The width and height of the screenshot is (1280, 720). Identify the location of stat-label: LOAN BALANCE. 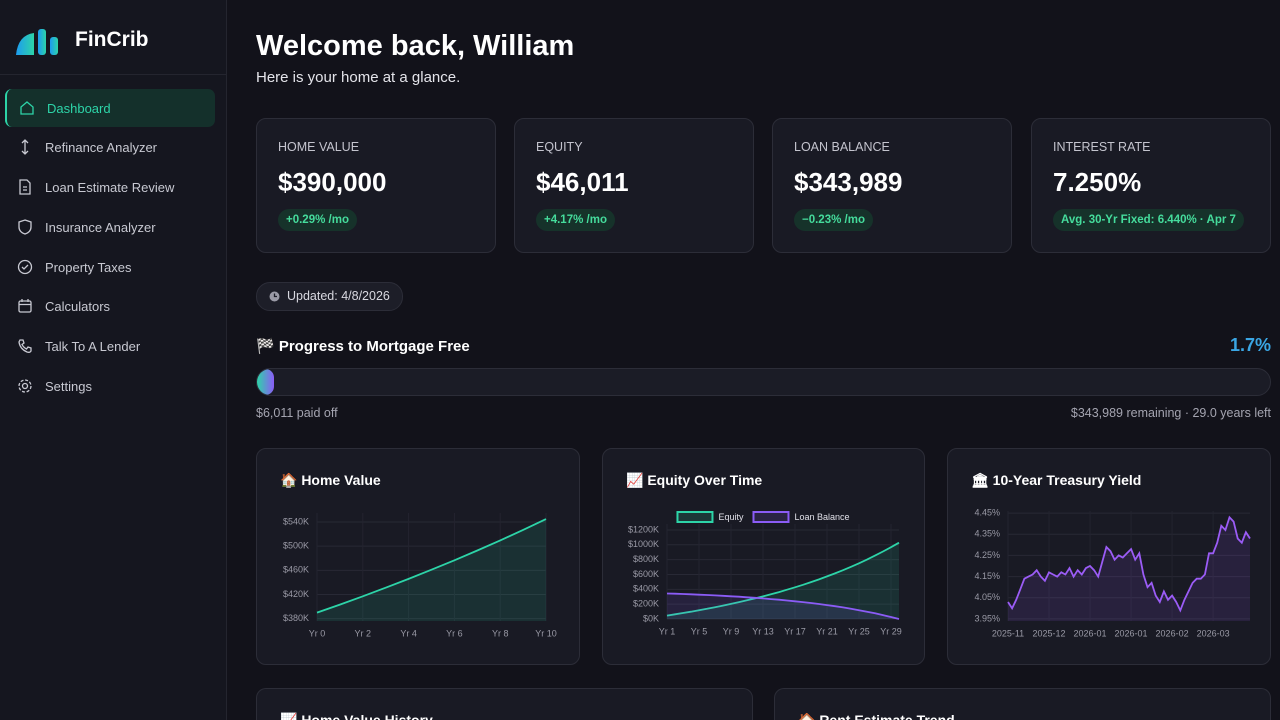
(842, 147).